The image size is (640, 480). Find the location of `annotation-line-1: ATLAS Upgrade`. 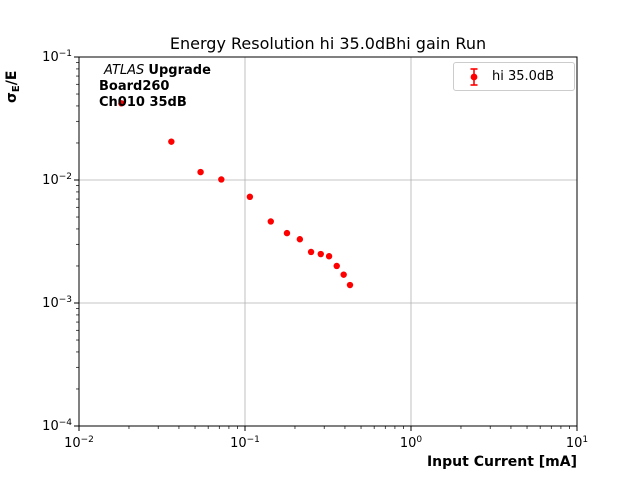

annotation-line-1: ATLAS Upgrade is located at coordinates (157, 71).